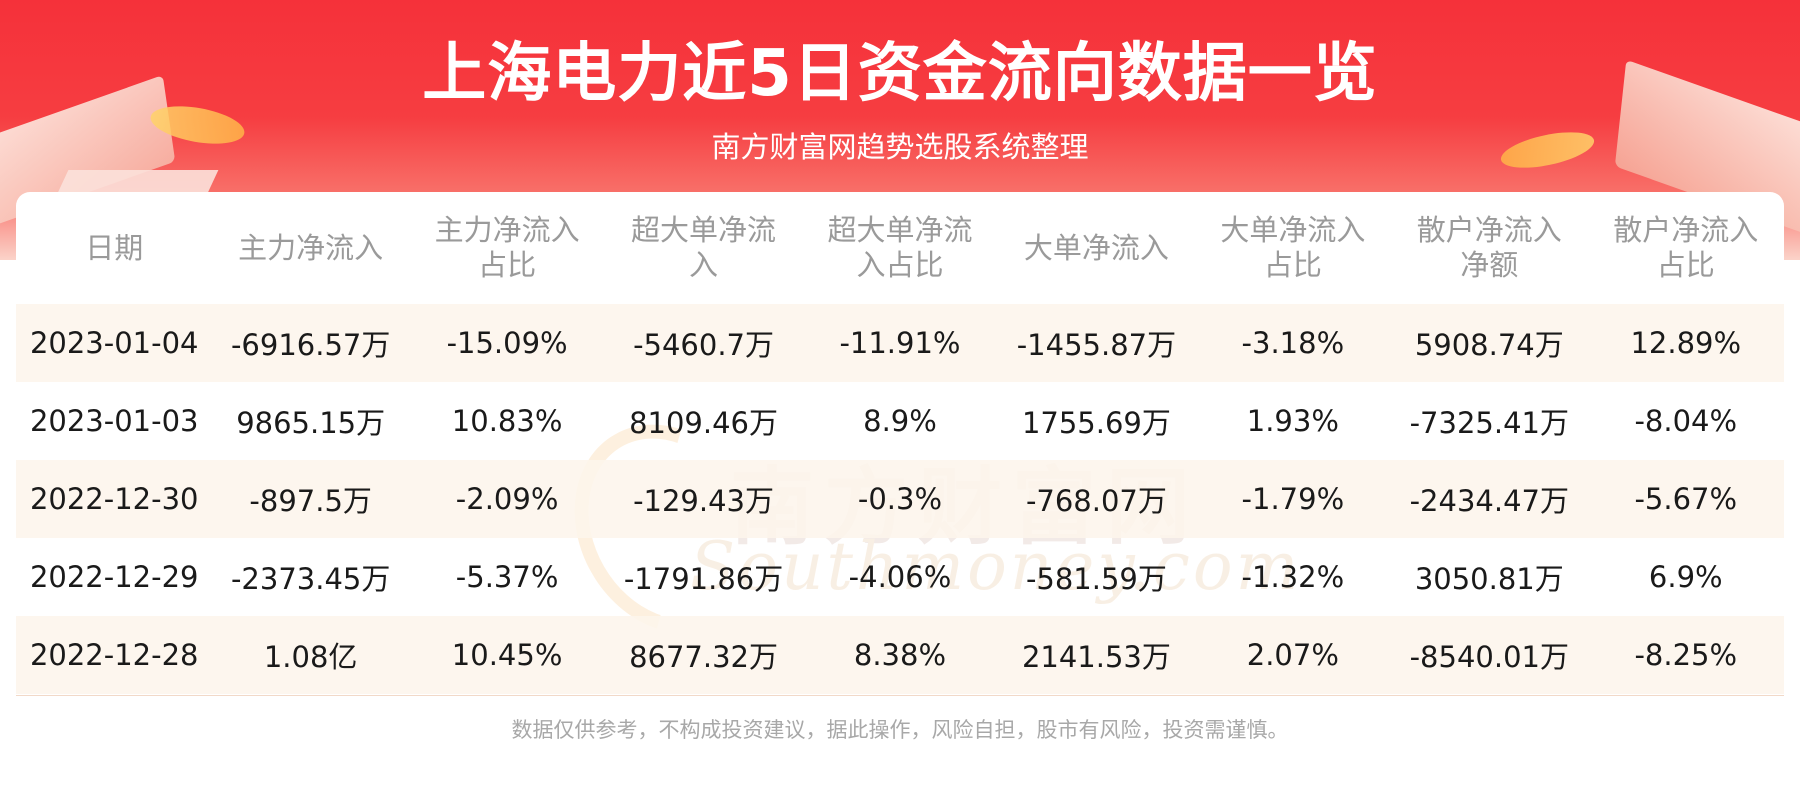 This screenshot has height=800, width=1800. Describe the element at coordinates (1293, 655) in the screenshot. I see `value-cell: 2.07%` at that location.